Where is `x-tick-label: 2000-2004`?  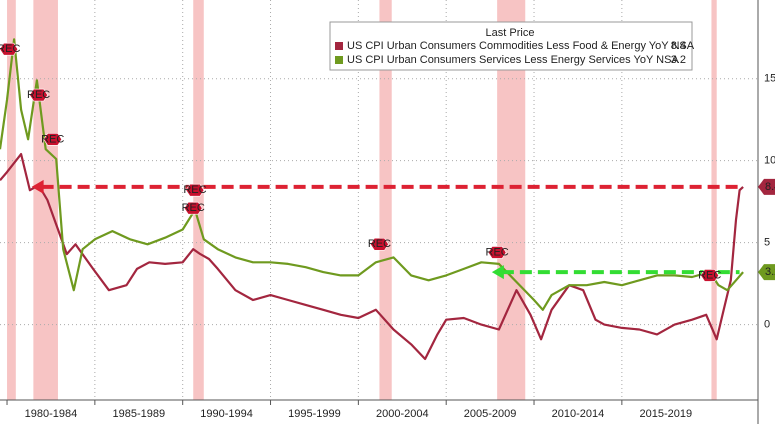 x-tick-label: 2000-2004 is located at coordinates (402, 414).